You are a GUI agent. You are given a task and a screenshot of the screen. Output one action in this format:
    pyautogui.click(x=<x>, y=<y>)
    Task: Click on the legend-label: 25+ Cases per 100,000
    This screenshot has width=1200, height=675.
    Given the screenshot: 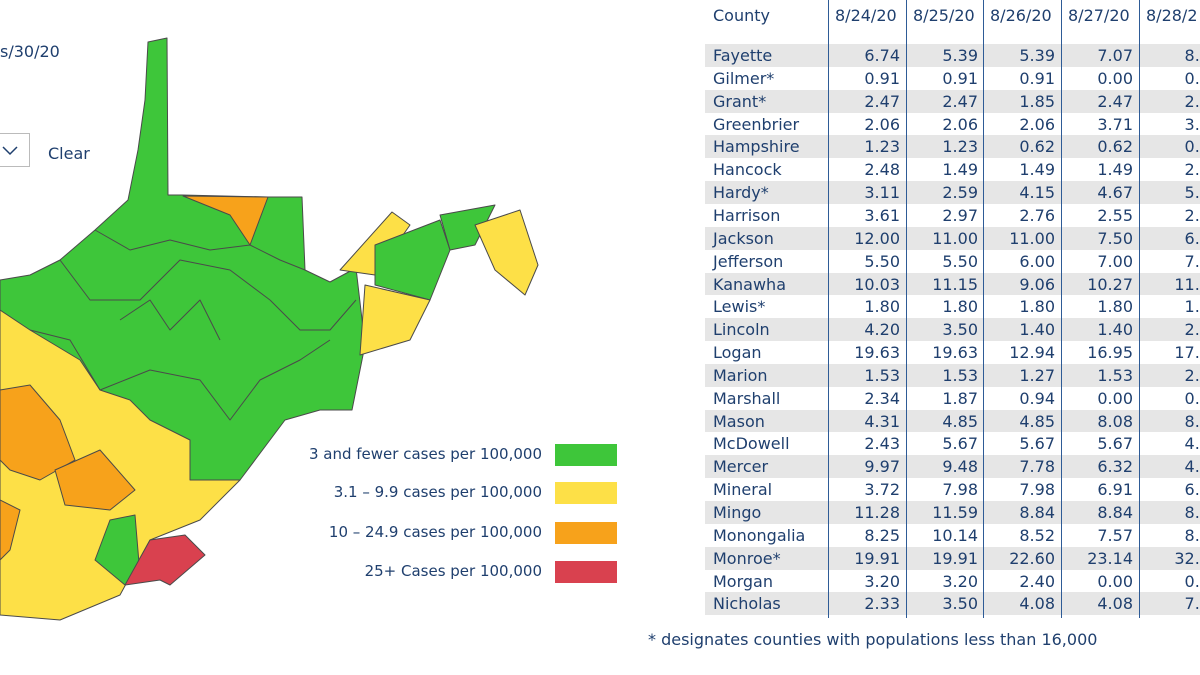 What is the action you would take?
    pyautogui.click(x=453, y=571)
    